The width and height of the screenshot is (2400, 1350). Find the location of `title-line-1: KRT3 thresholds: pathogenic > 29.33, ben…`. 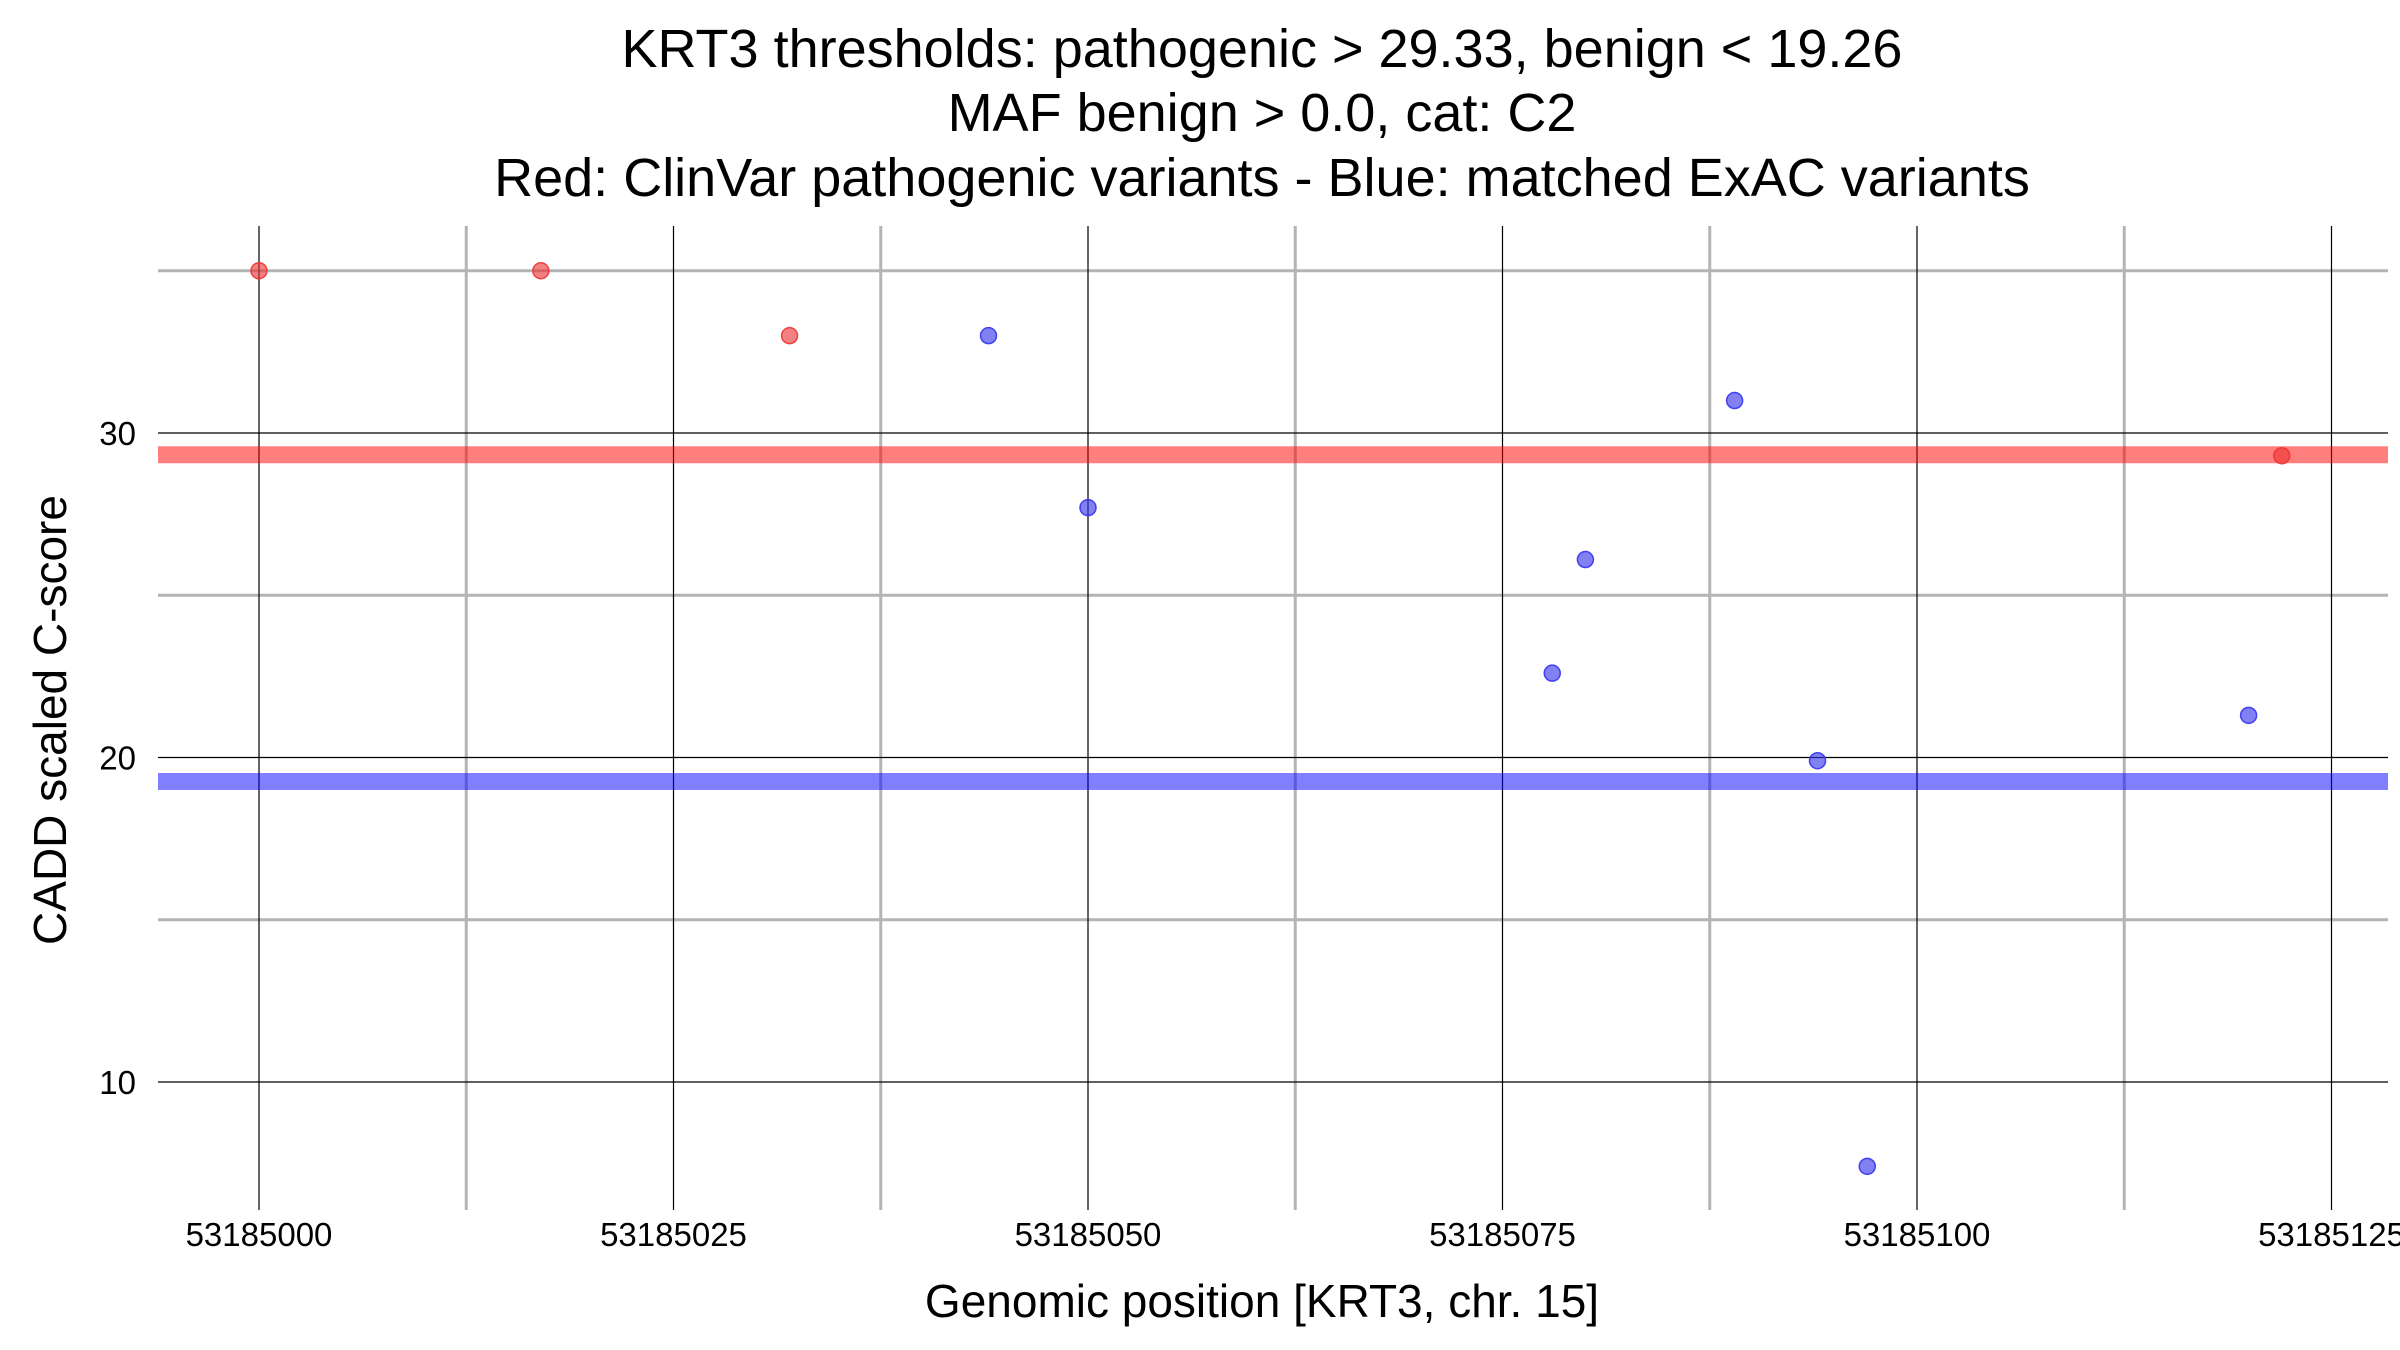

title-line-1: KRT3 thresholds: pathogenic > 29.33, ben… is located at coordinates (1262, 49).